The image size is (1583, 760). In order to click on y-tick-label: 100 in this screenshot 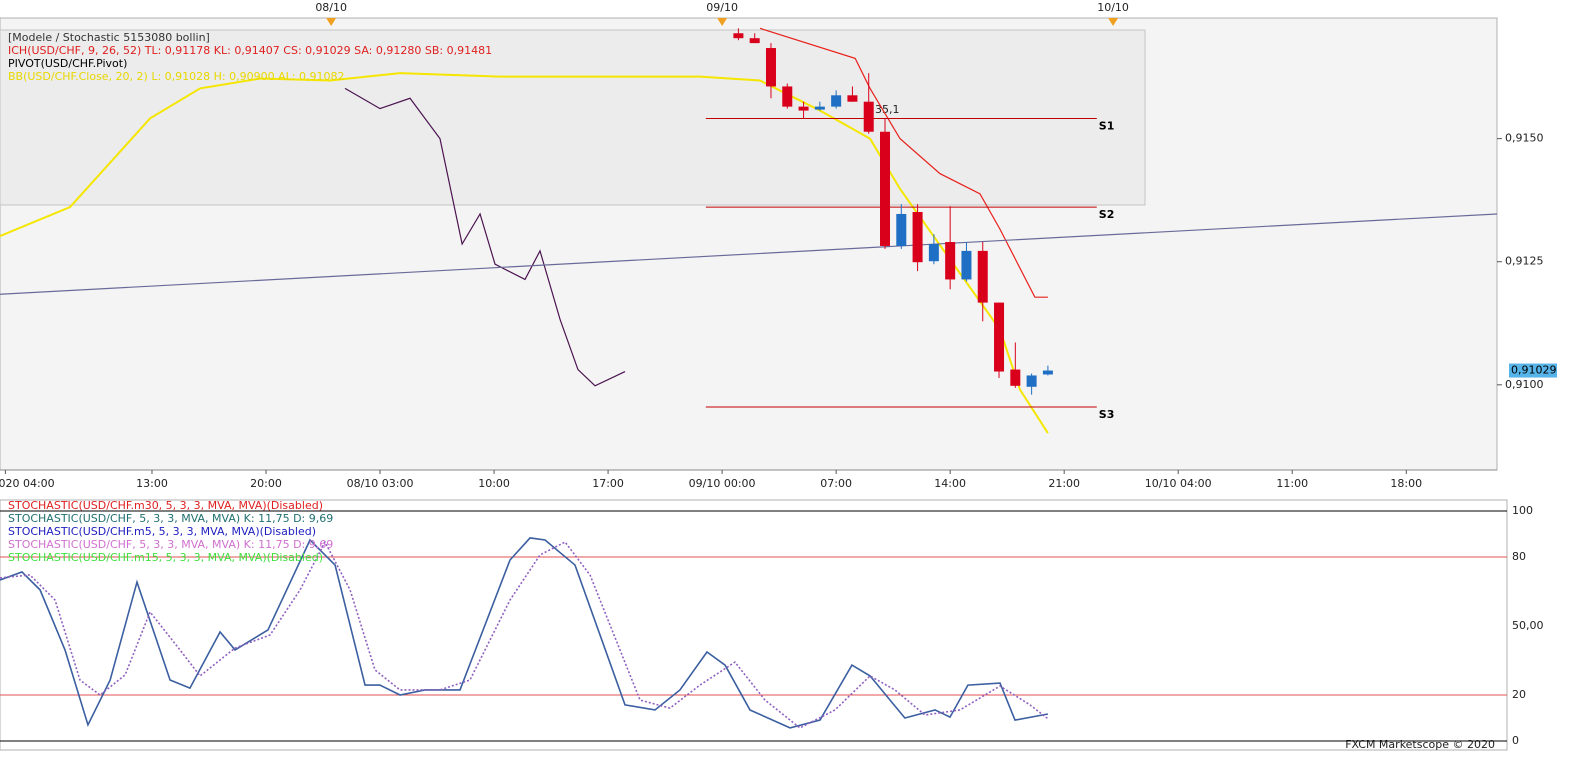, I will do `click(1522, 510)`.